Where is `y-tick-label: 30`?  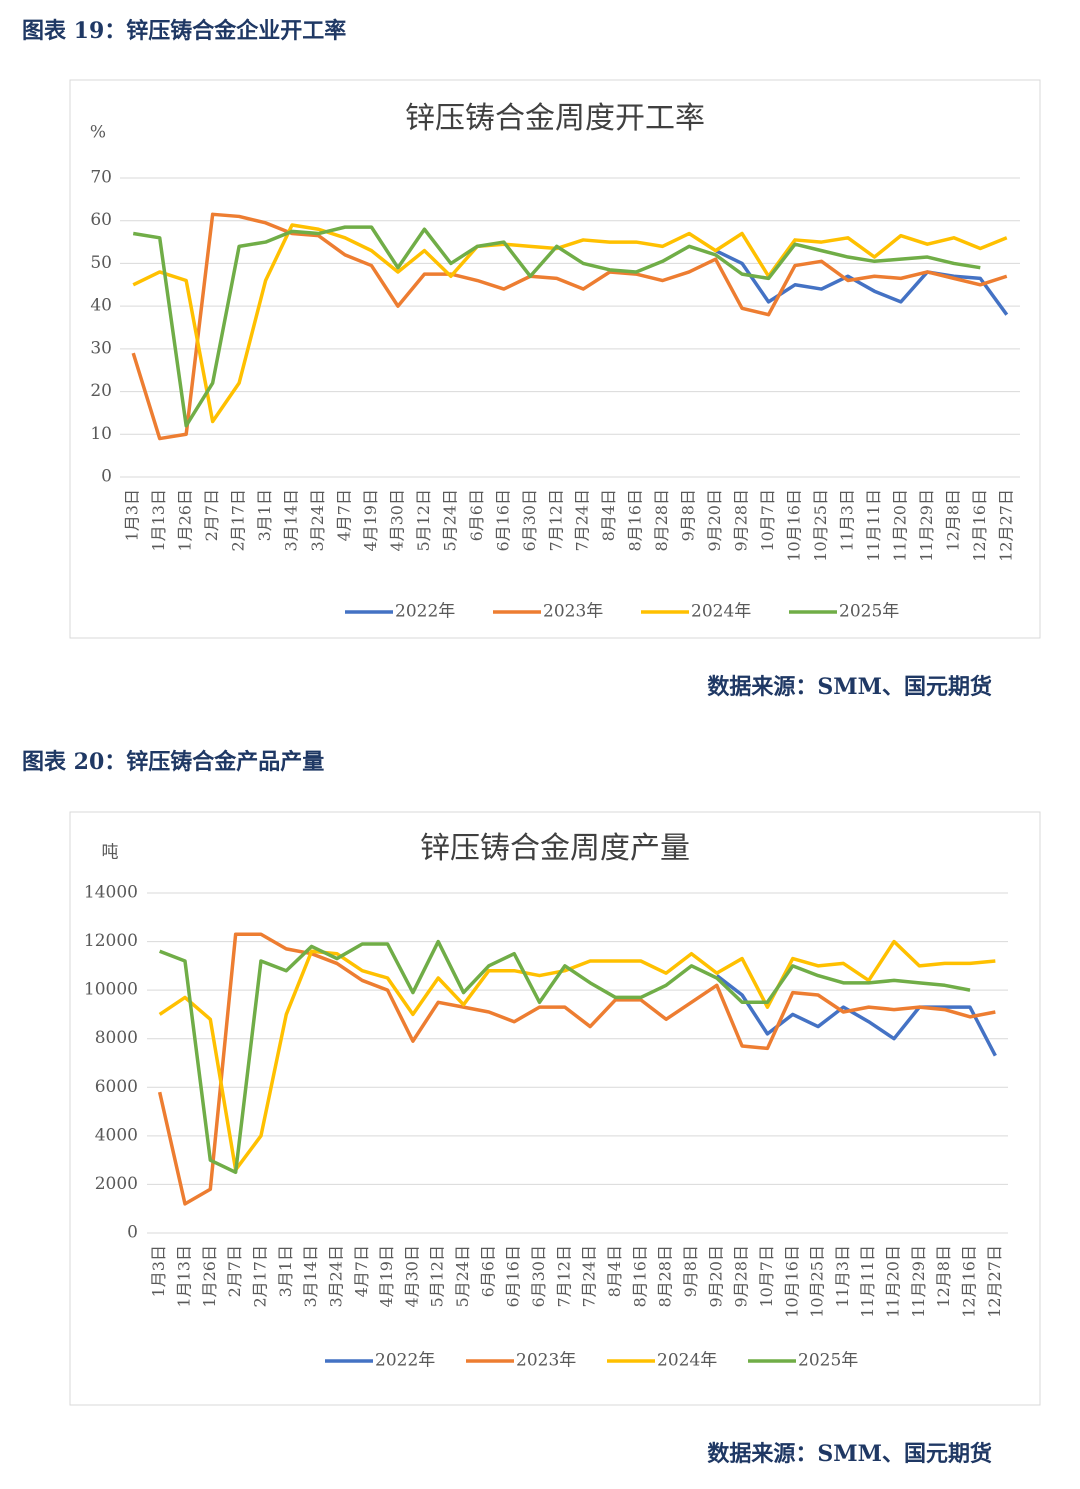 y-tick-label: 30 is located at coordinates (101, 348).